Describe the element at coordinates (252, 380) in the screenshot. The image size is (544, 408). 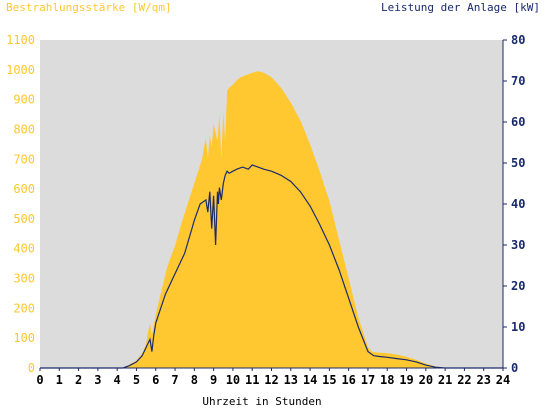
I see `x-tick-label: 11` at that location.